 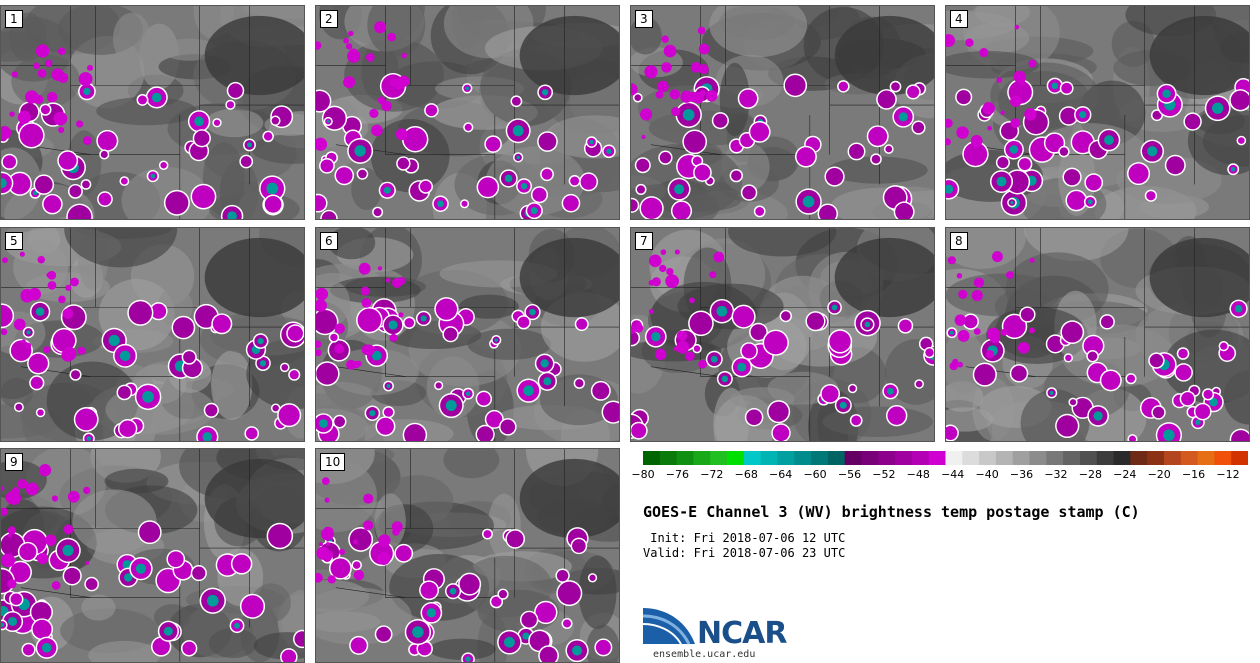 I want to click on panel-number: 2, so click(x=329, y=19).